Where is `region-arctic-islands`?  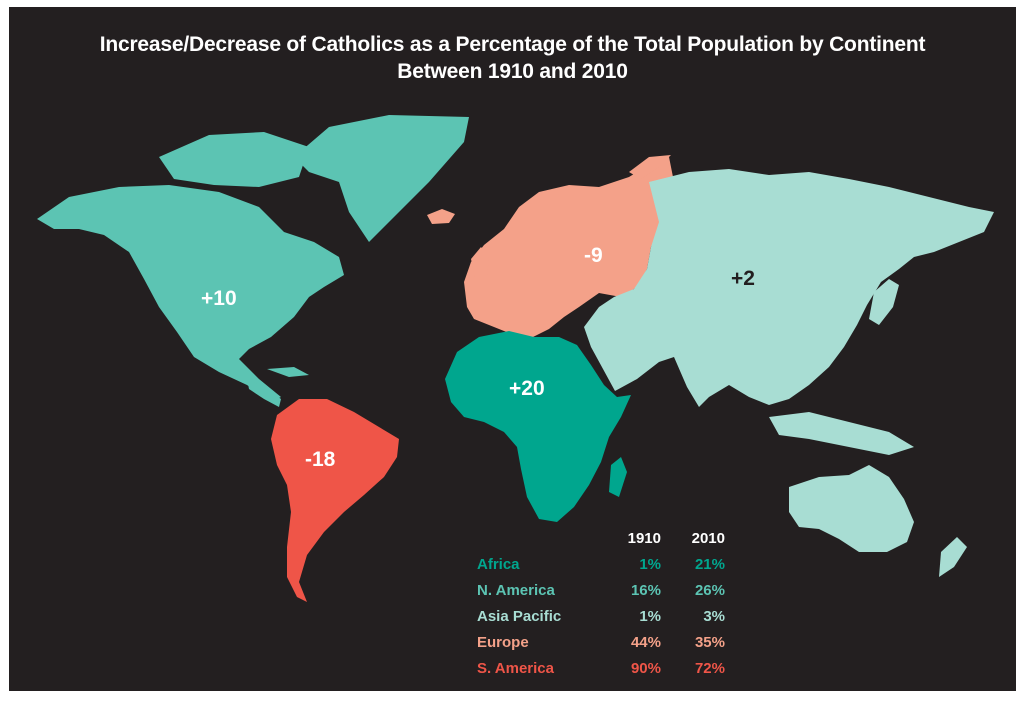 region-arctic-islands is located at coordinates (234, 159).